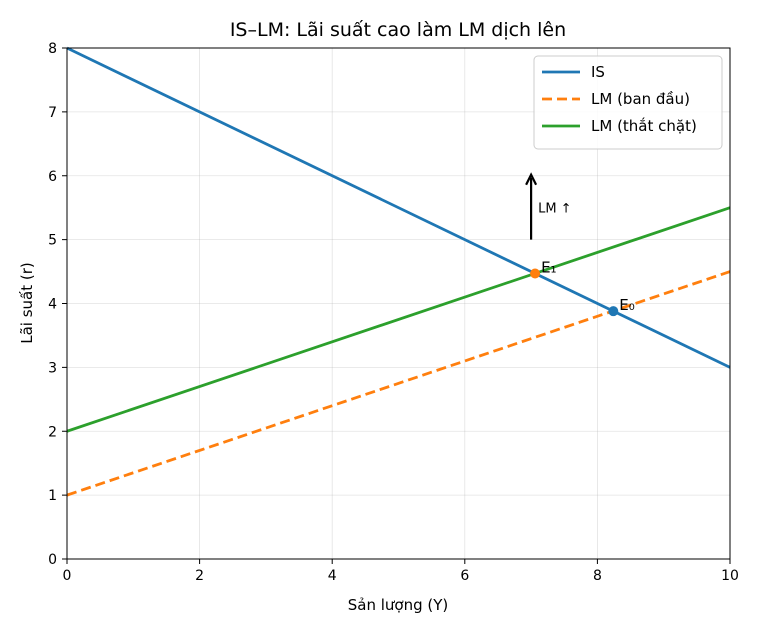  What do you see at coordinates (549, 267) in the screenshot?
I see `equilibrium-label: E₁` at bounding box center [549, 267].